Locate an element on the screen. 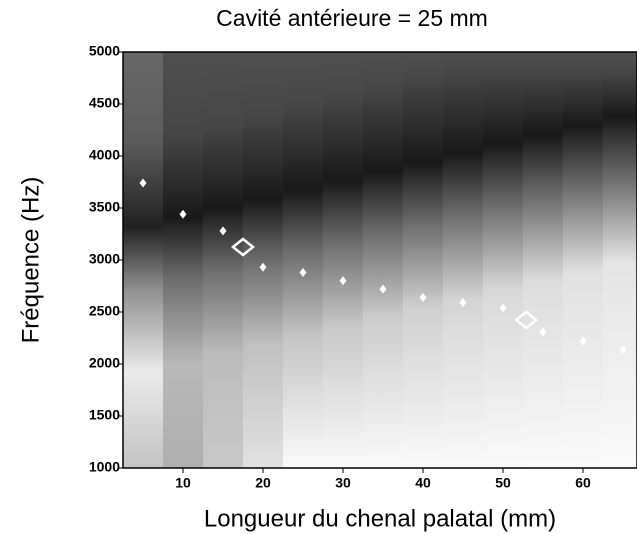  y-tick-label: 2500 is located at coordinates (104, 311).